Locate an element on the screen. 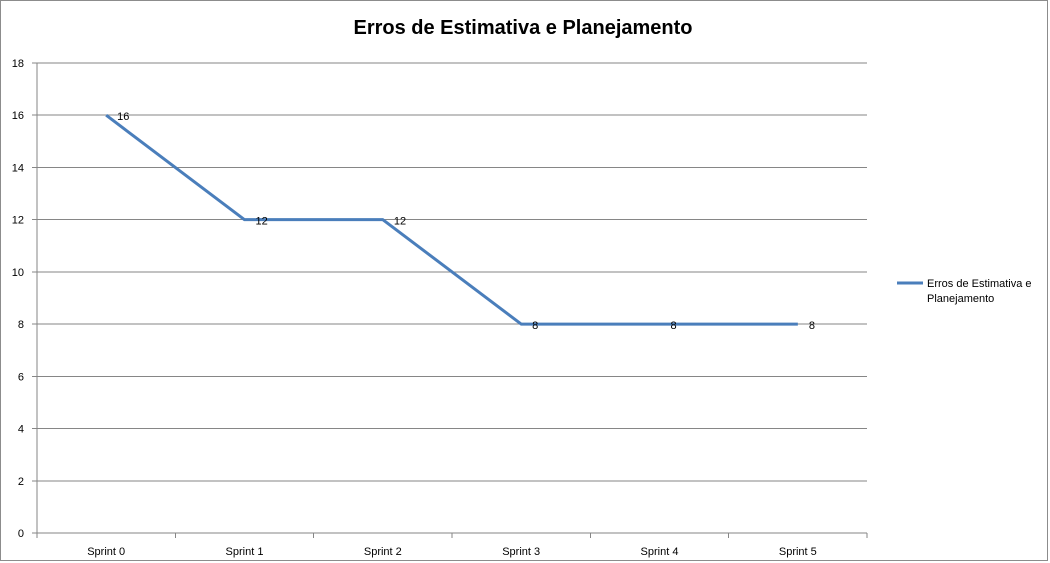  x-tick-label: Sprint 0 is located at coordinates (106, 552).